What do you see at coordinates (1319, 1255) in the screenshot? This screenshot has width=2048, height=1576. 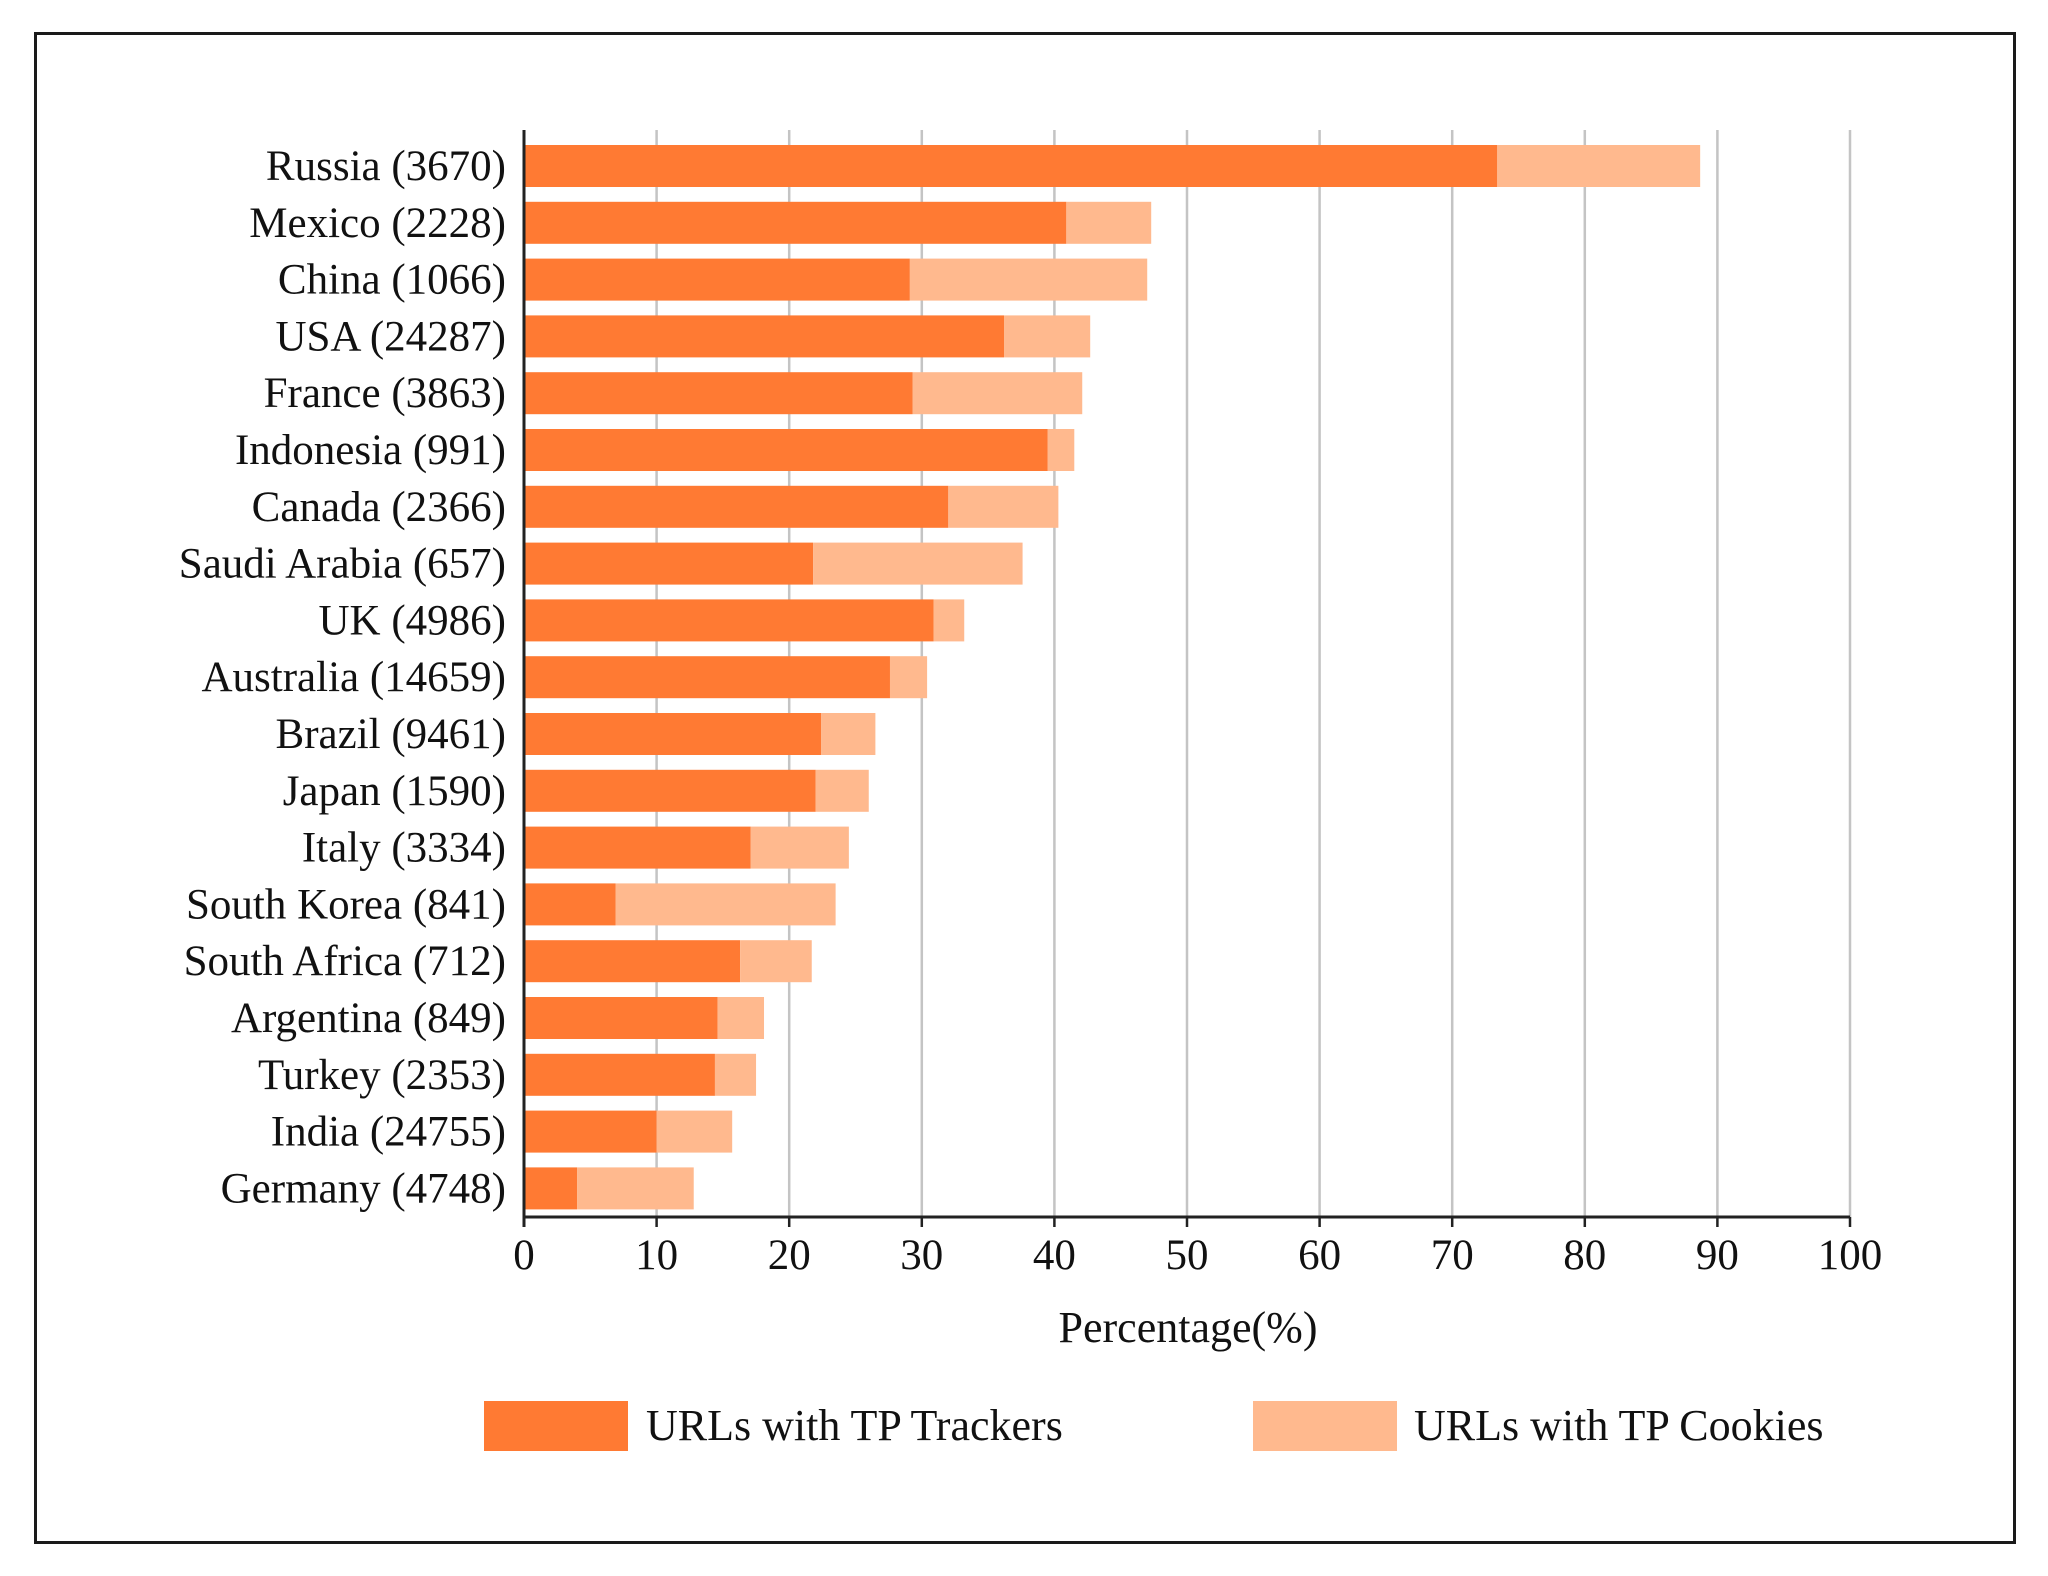 I see `x-tick-label-60: 60` at bounding box center [1319, 1255].